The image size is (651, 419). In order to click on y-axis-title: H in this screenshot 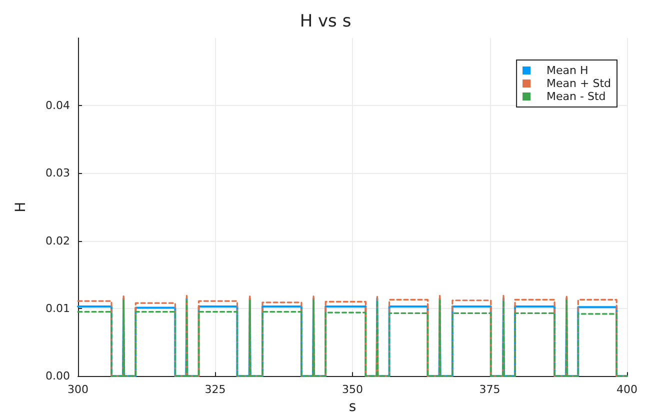, I will do `click(21, 207)`.